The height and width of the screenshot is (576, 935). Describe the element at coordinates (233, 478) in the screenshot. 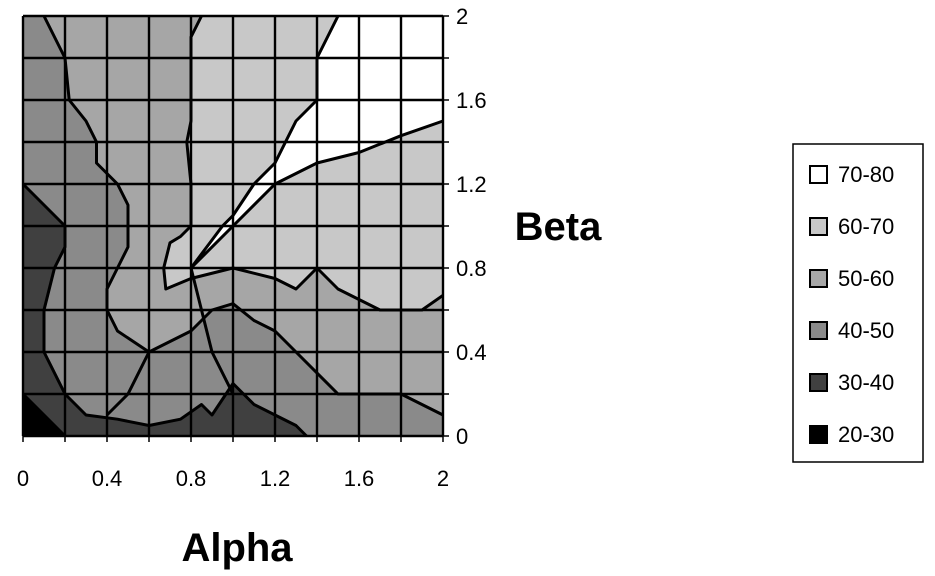

I see `x-tick-labels: 0 0.4 0.8 1.2 1.6 2` at that location.